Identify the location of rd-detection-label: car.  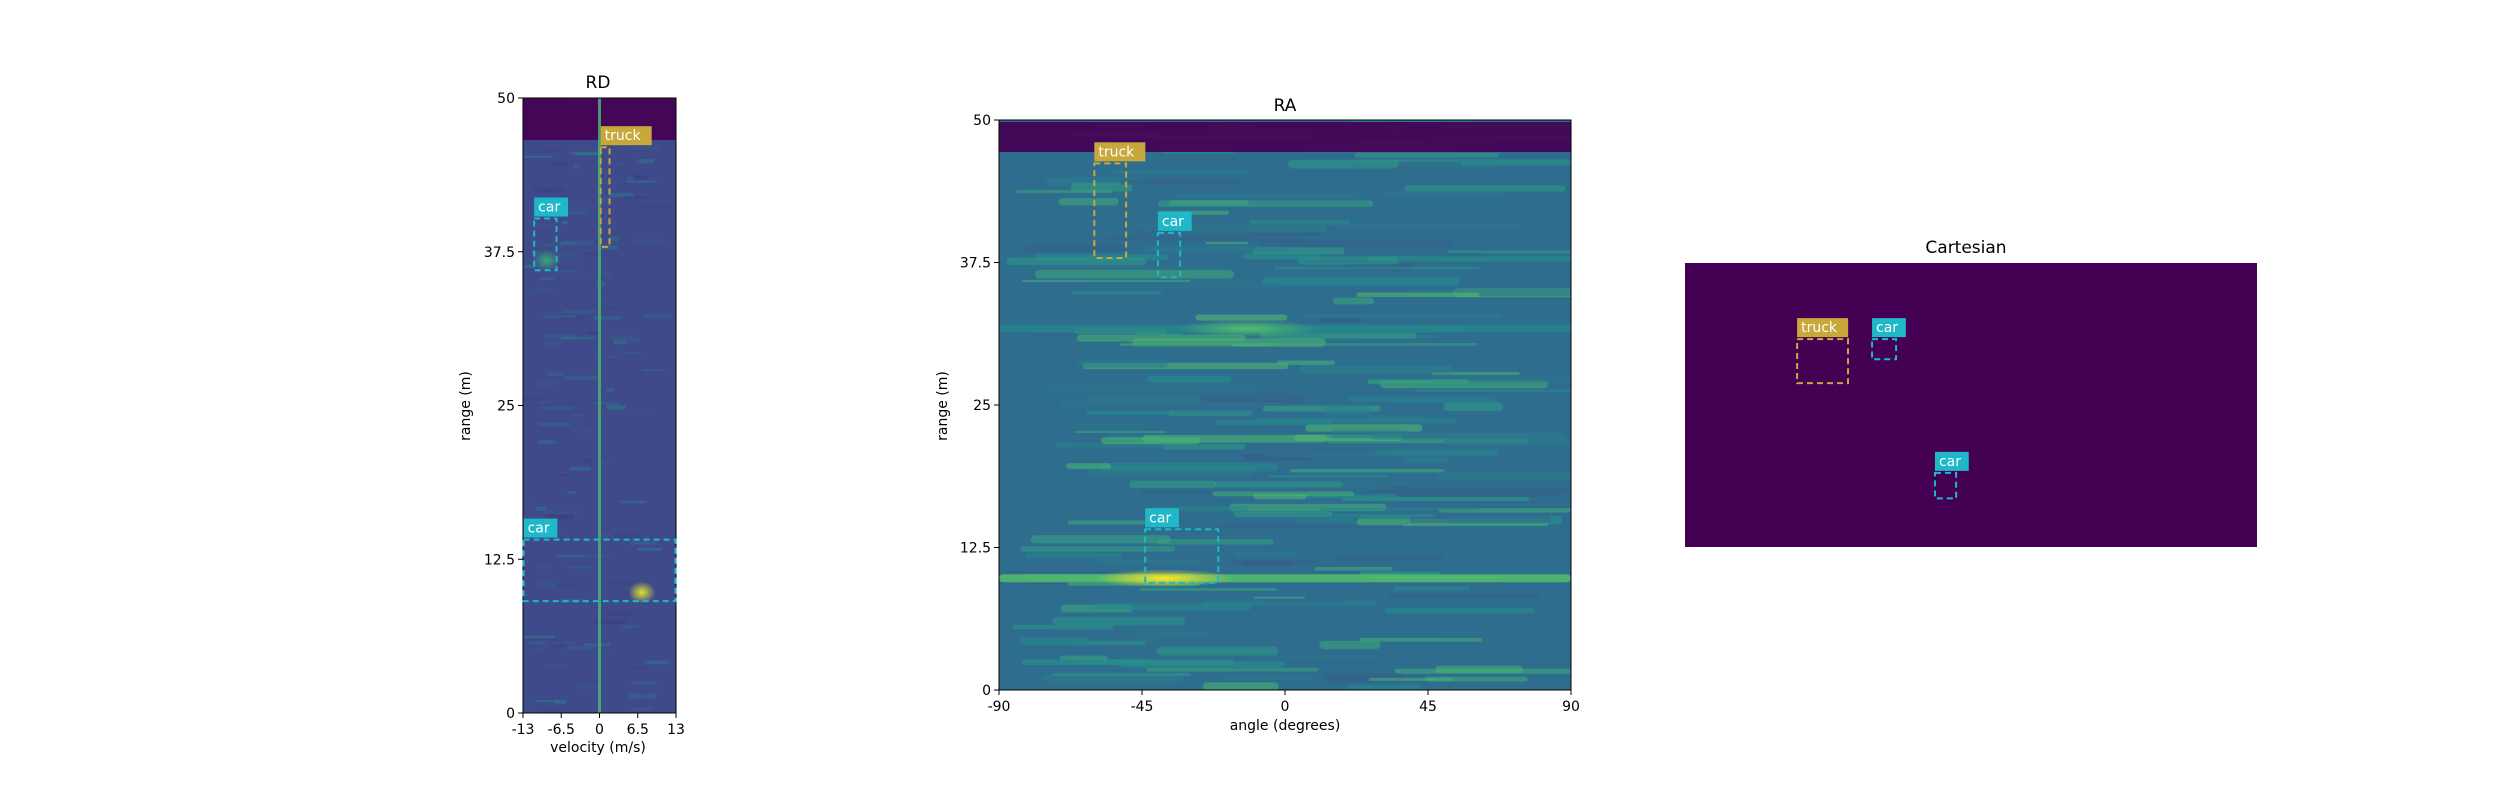
(549, 208).